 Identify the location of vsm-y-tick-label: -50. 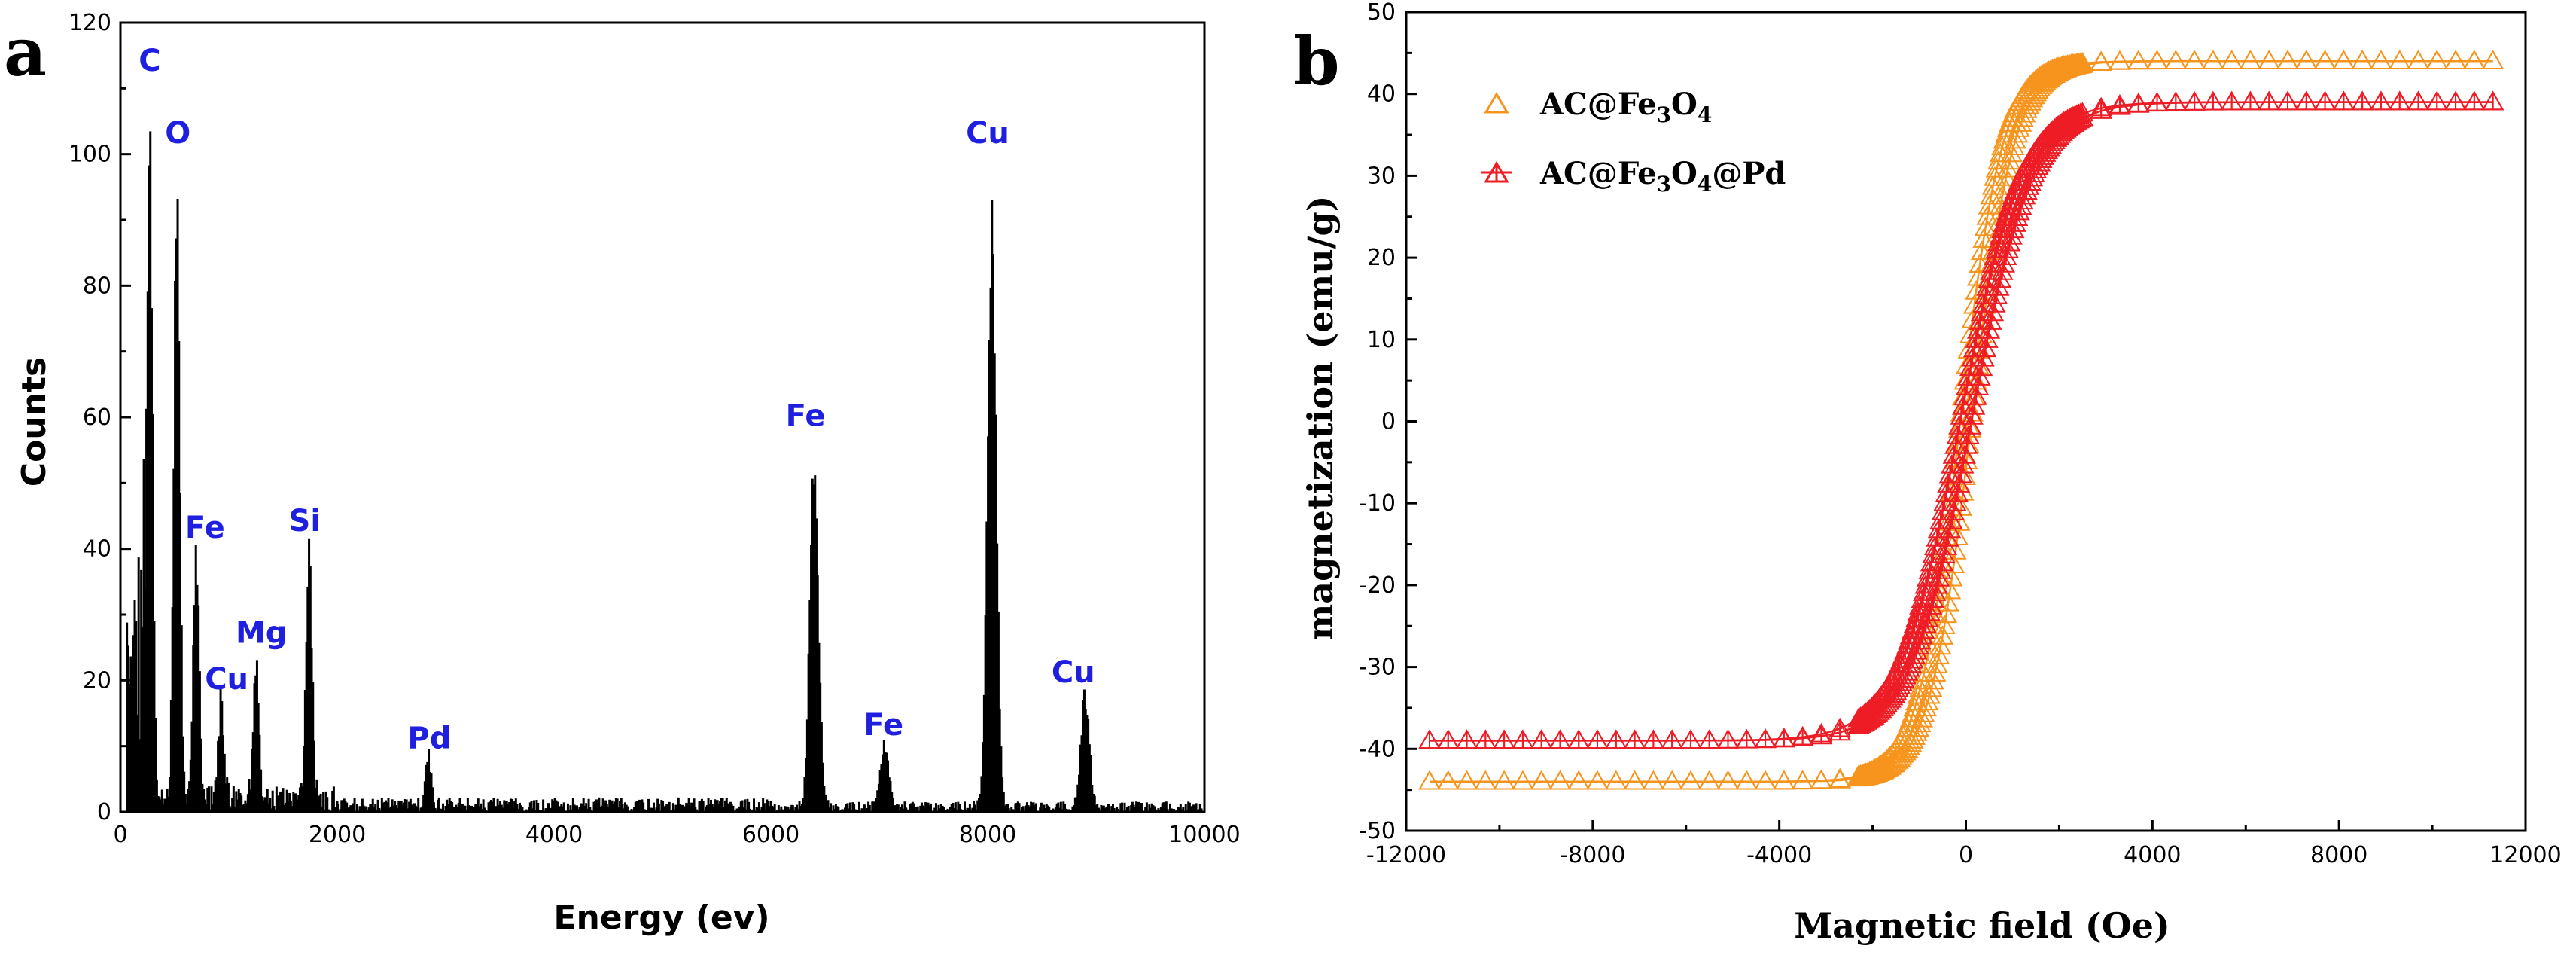
(1378, 831).